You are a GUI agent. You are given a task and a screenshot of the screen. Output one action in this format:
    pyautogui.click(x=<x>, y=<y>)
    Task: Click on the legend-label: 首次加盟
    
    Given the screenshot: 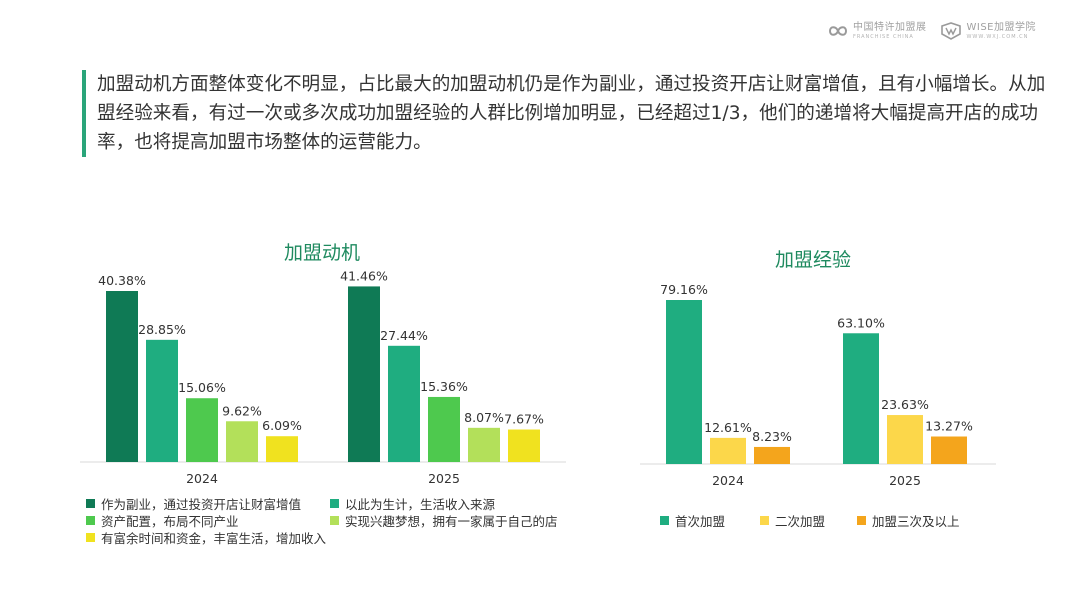 What is the action you would take?
    pyautogui.click(x=700, y=521)
    